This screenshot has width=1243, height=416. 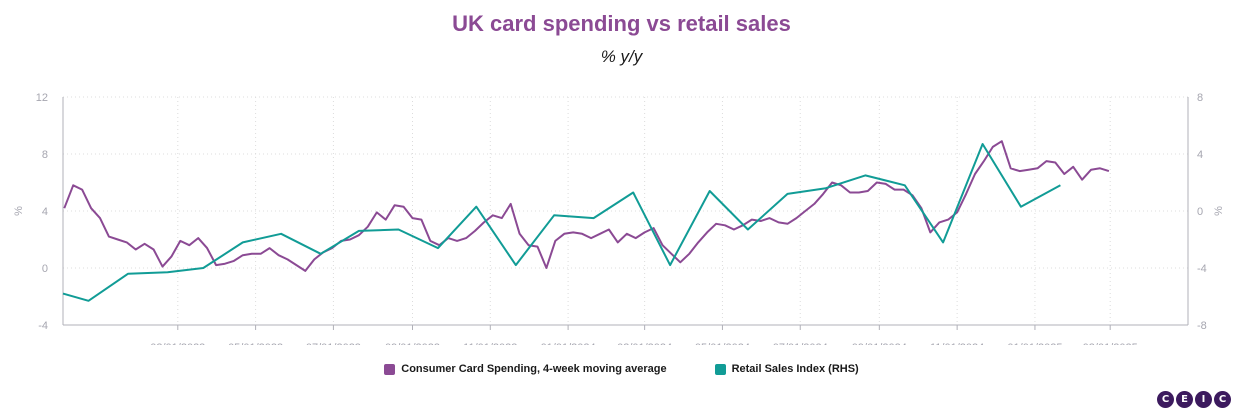 I want to click on y-right-tick-label: 0, so click(x=1200, y=212).